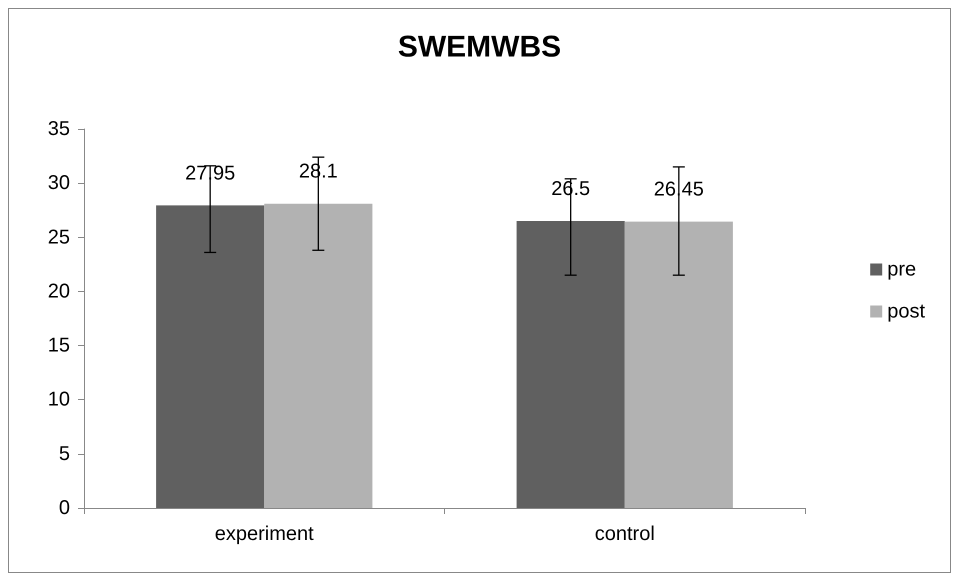  I want to click on legend-label: pre, so click(901, 269).